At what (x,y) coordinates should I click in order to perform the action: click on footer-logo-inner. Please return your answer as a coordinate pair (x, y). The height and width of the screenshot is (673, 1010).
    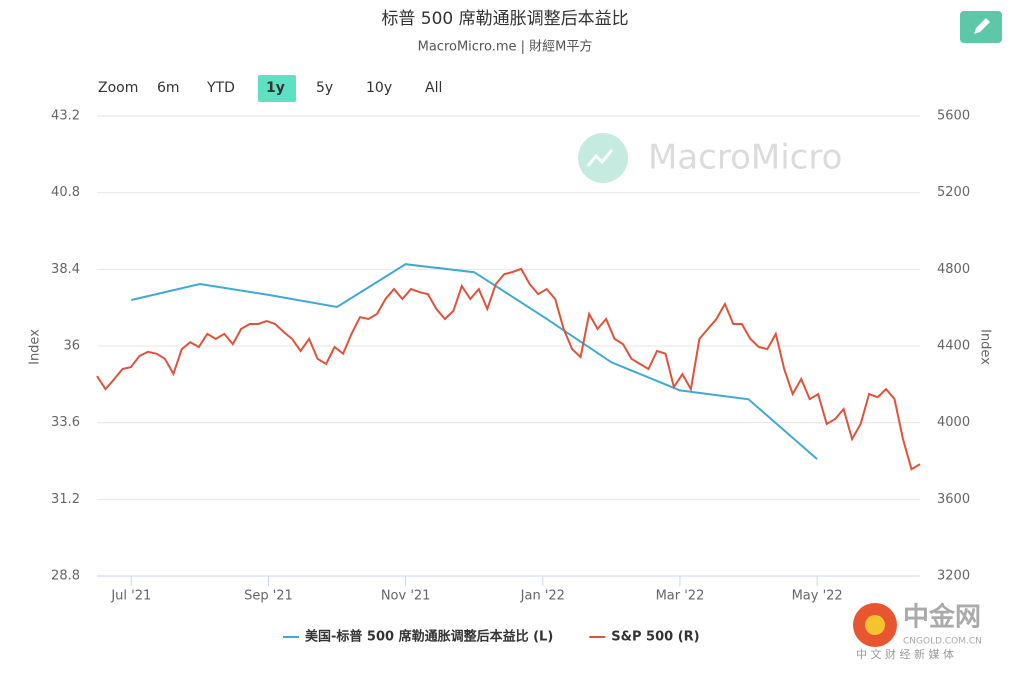
    Looking at the image, I should click on (875, 625).